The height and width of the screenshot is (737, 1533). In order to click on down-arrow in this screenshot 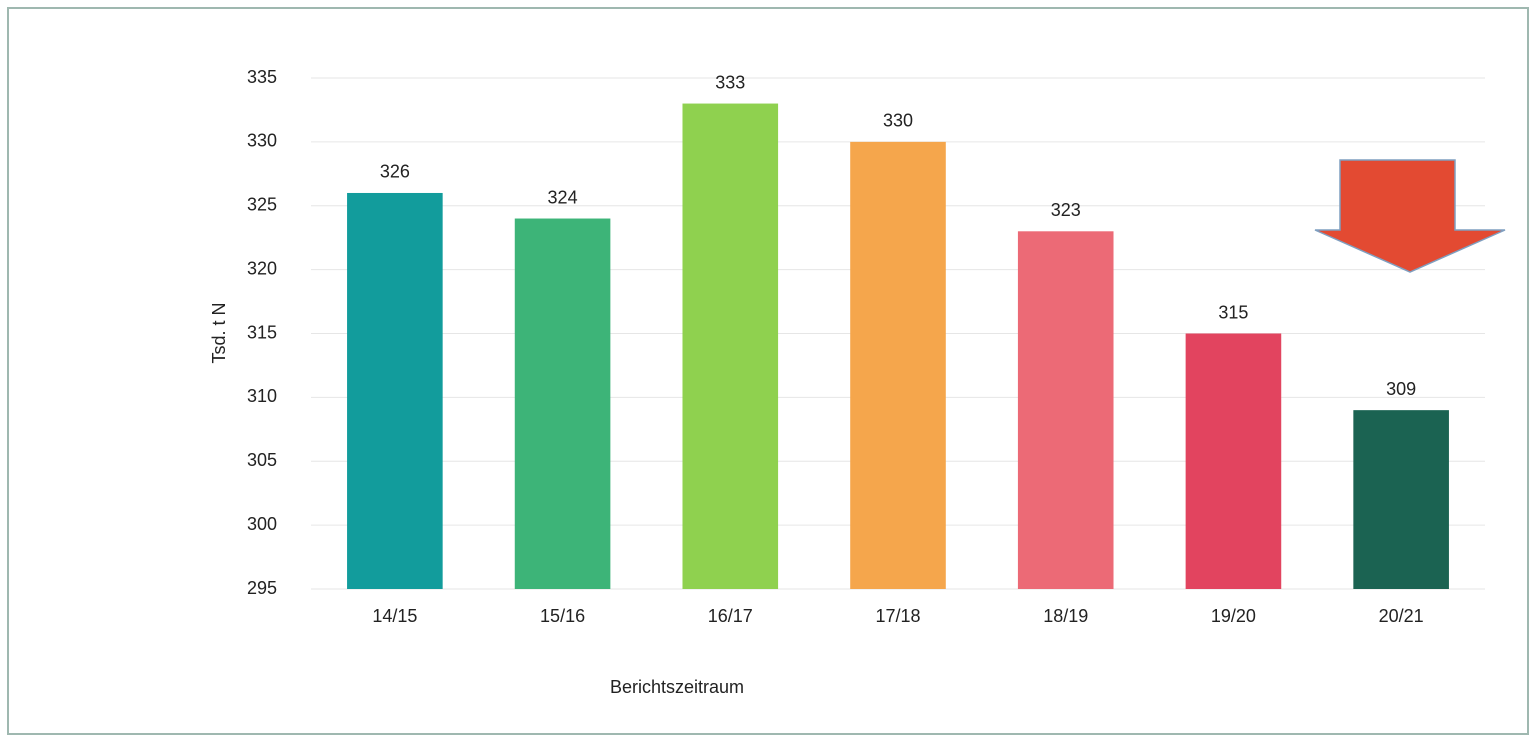, I will do `click(1410, 216)`.